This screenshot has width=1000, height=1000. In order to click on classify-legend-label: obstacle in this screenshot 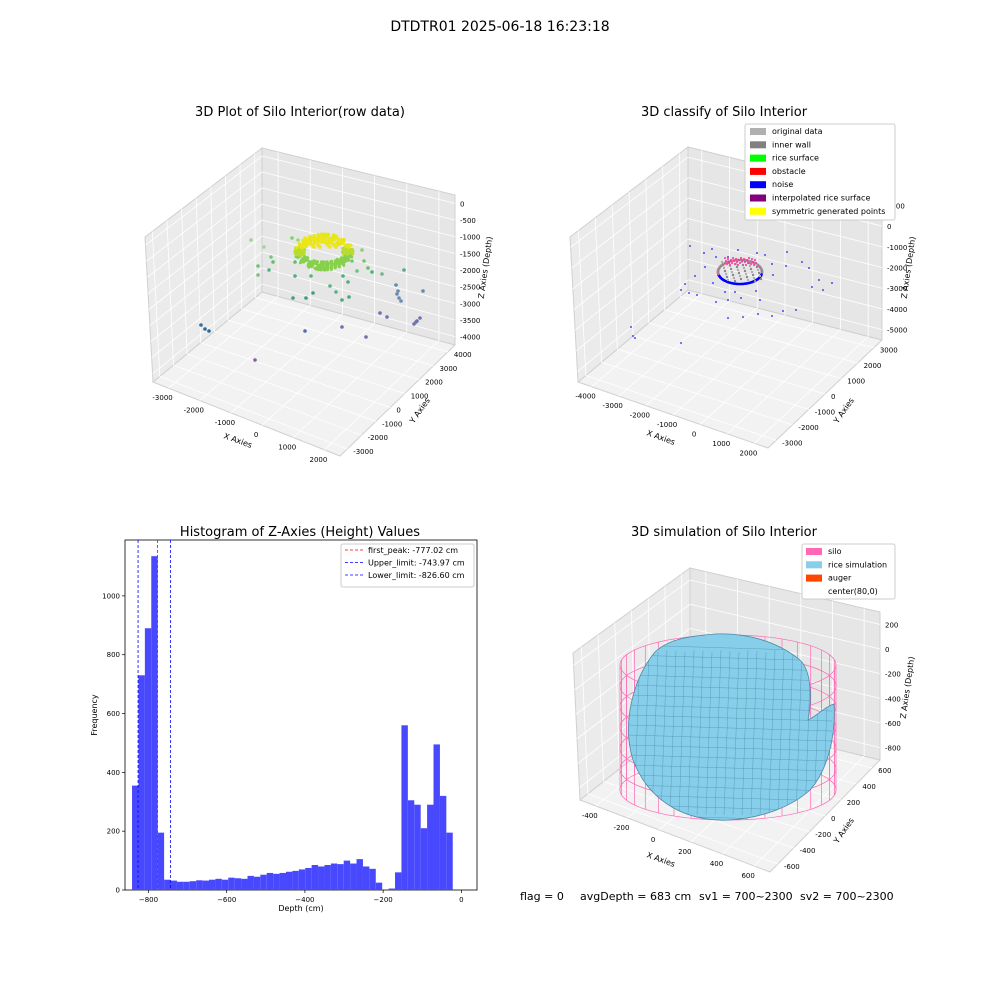, I will do `click(789, 171)`.